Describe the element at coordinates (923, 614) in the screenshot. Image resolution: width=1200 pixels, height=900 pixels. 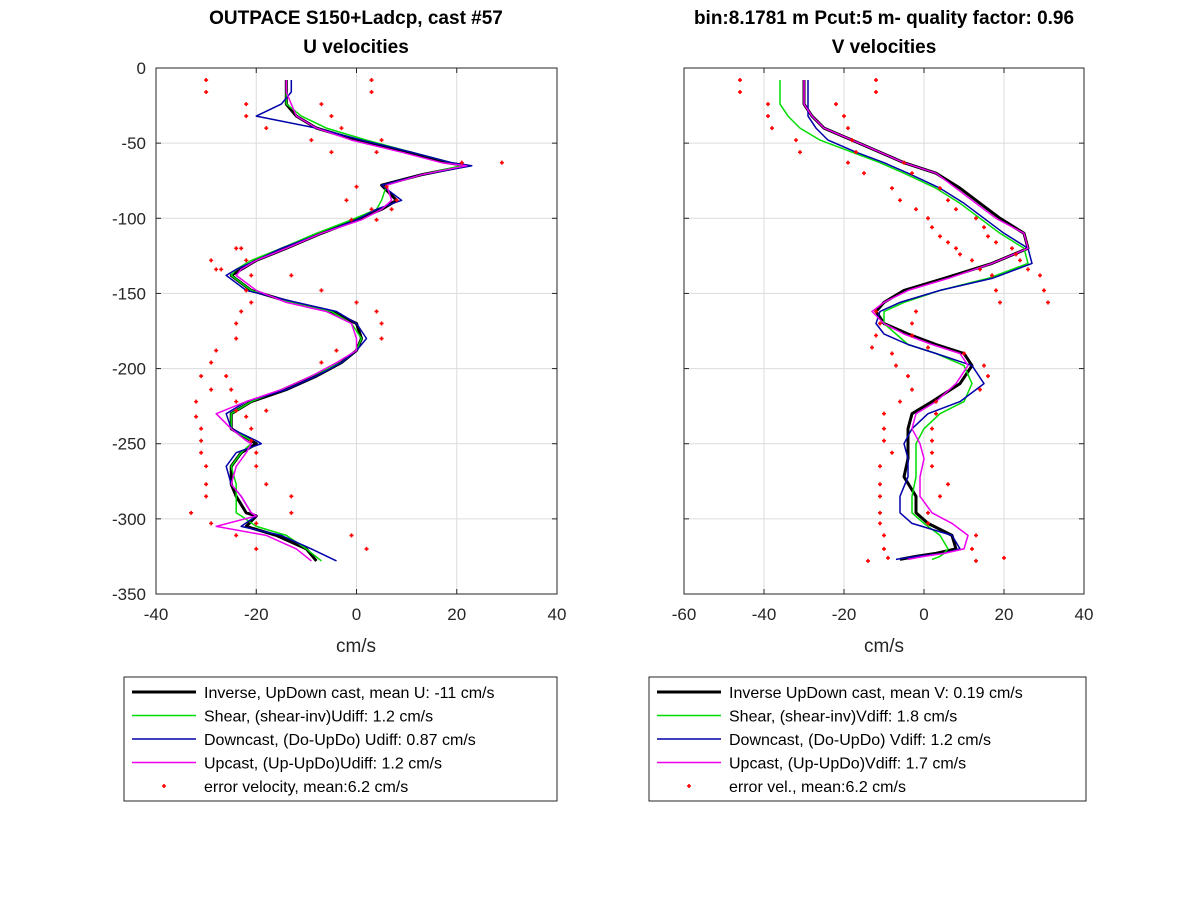
I see `v-x-tick-label: 0` at that location.